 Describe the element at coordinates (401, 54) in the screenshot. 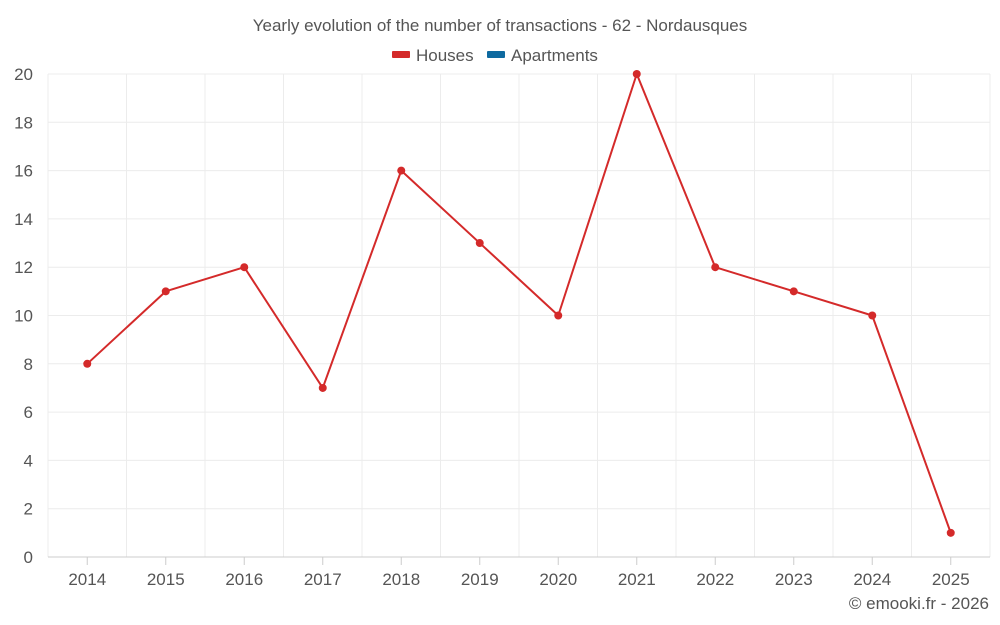

I see `legend-swatch-houses` at that location.